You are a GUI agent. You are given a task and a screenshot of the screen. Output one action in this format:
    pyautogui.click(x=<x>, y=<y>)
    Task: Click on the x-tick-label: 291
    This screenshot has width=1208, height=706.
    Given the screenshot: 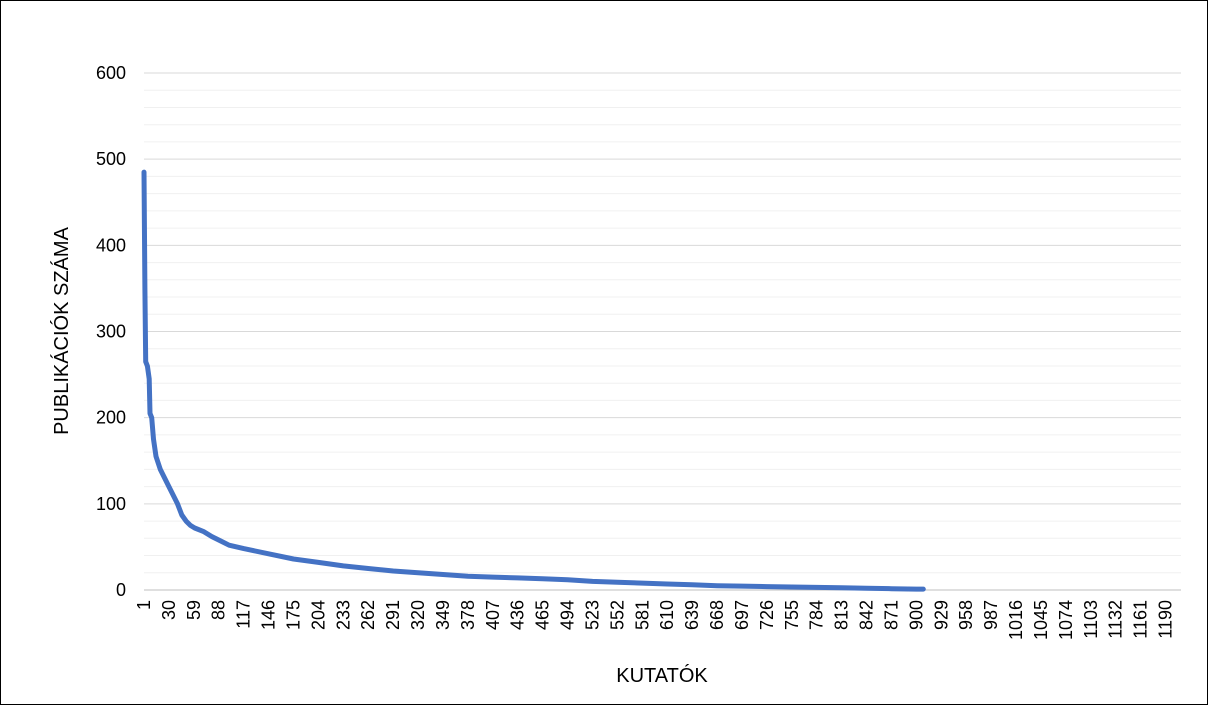 What is the action you would take?
    pyautogui.click(x=393, y=615)
    